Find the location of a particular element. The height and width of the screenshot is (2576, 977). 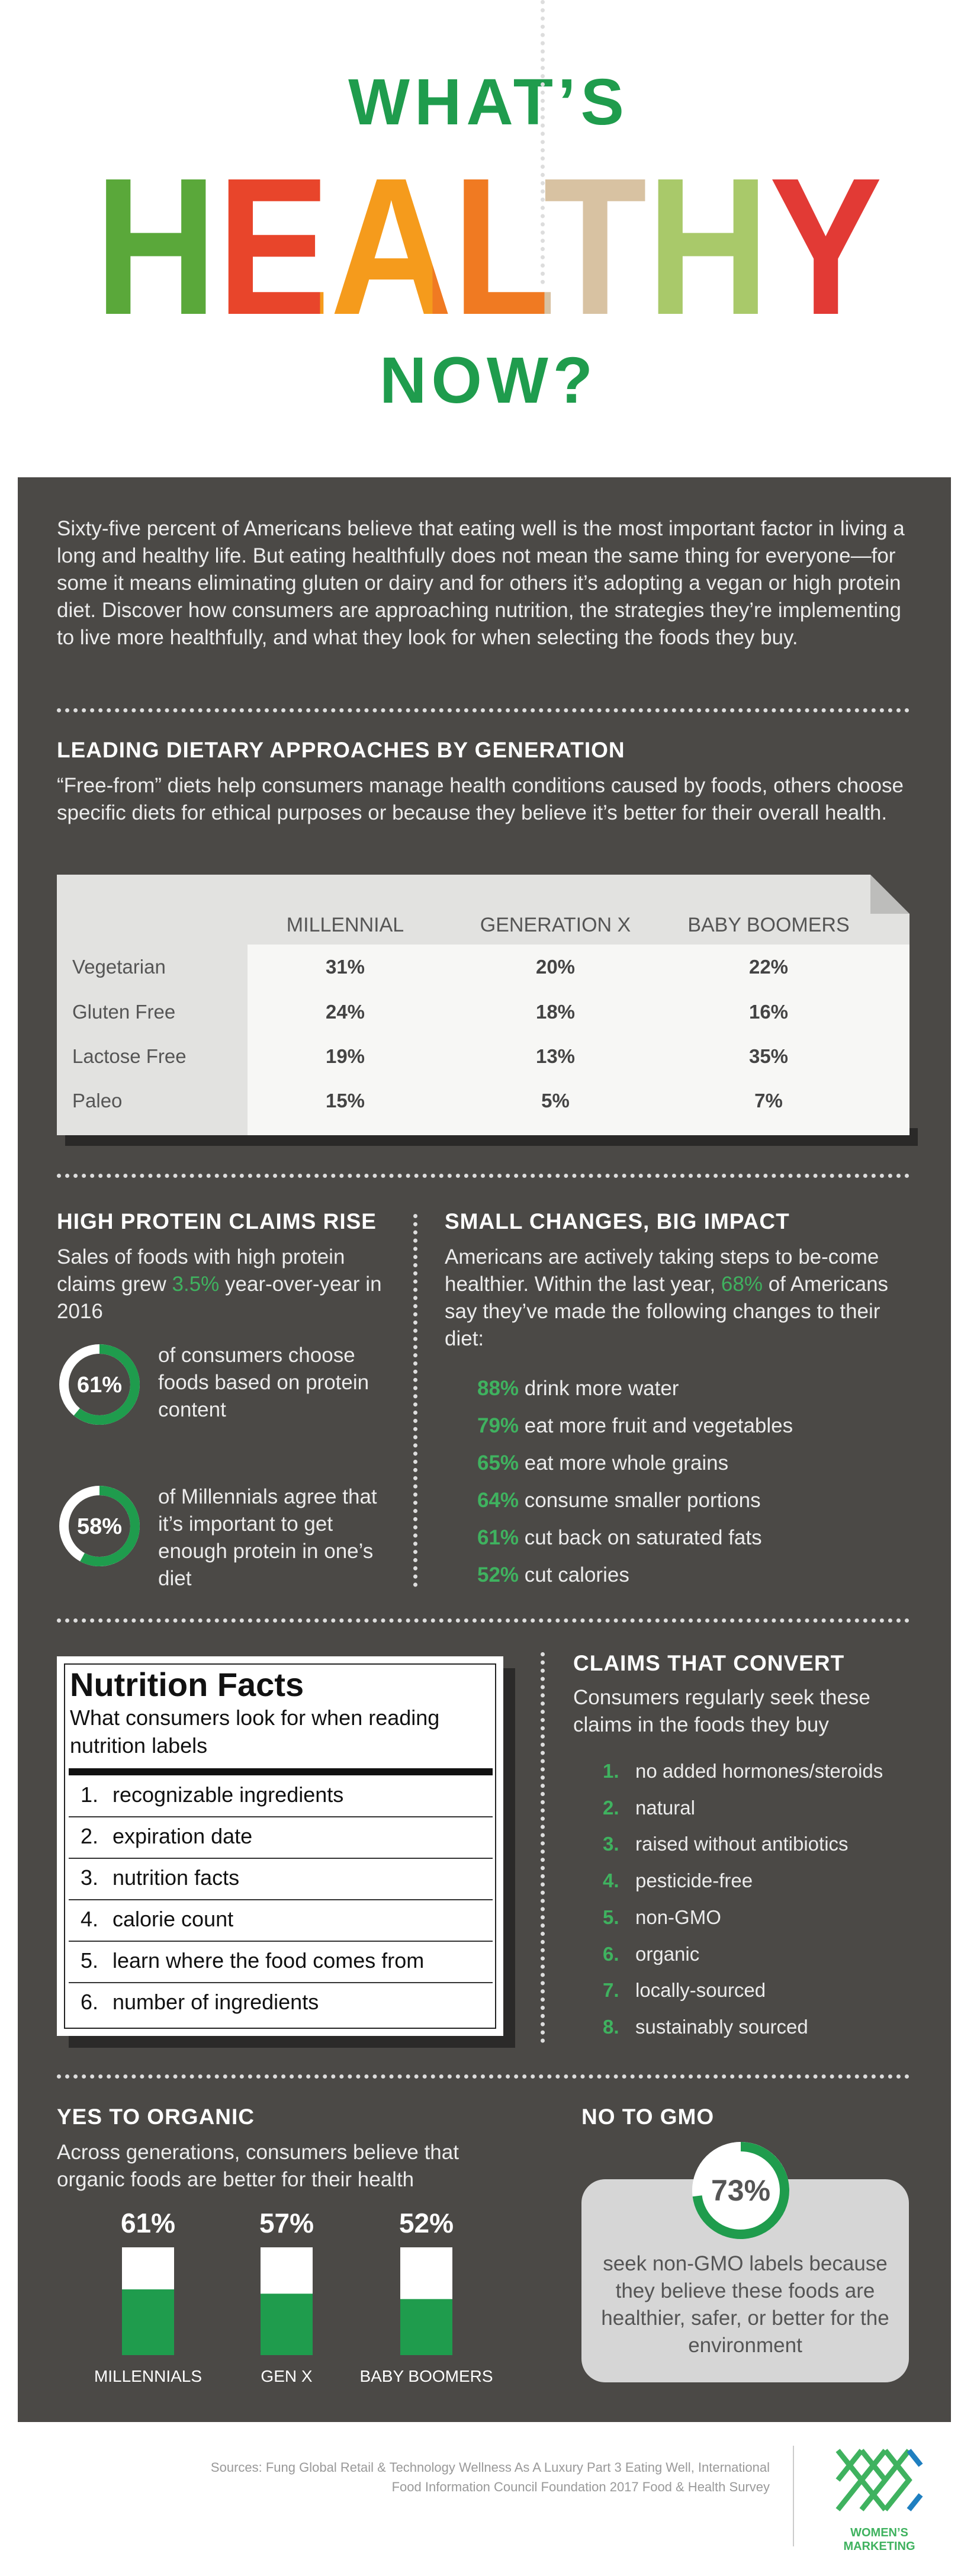

claim-text: sustainably sourced is located at coordinates (721, 2027).